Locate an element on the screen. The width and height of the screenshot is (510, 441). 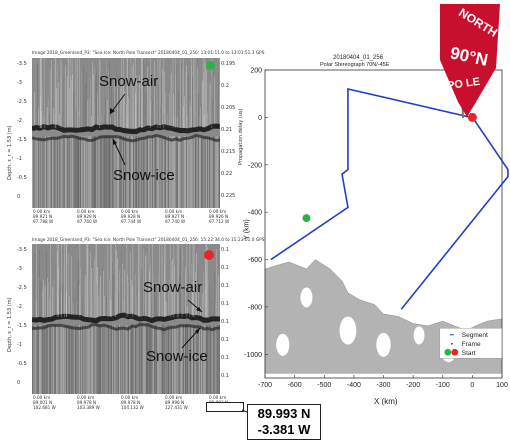
legend-label: Frame is located at coordinates (471, 344).